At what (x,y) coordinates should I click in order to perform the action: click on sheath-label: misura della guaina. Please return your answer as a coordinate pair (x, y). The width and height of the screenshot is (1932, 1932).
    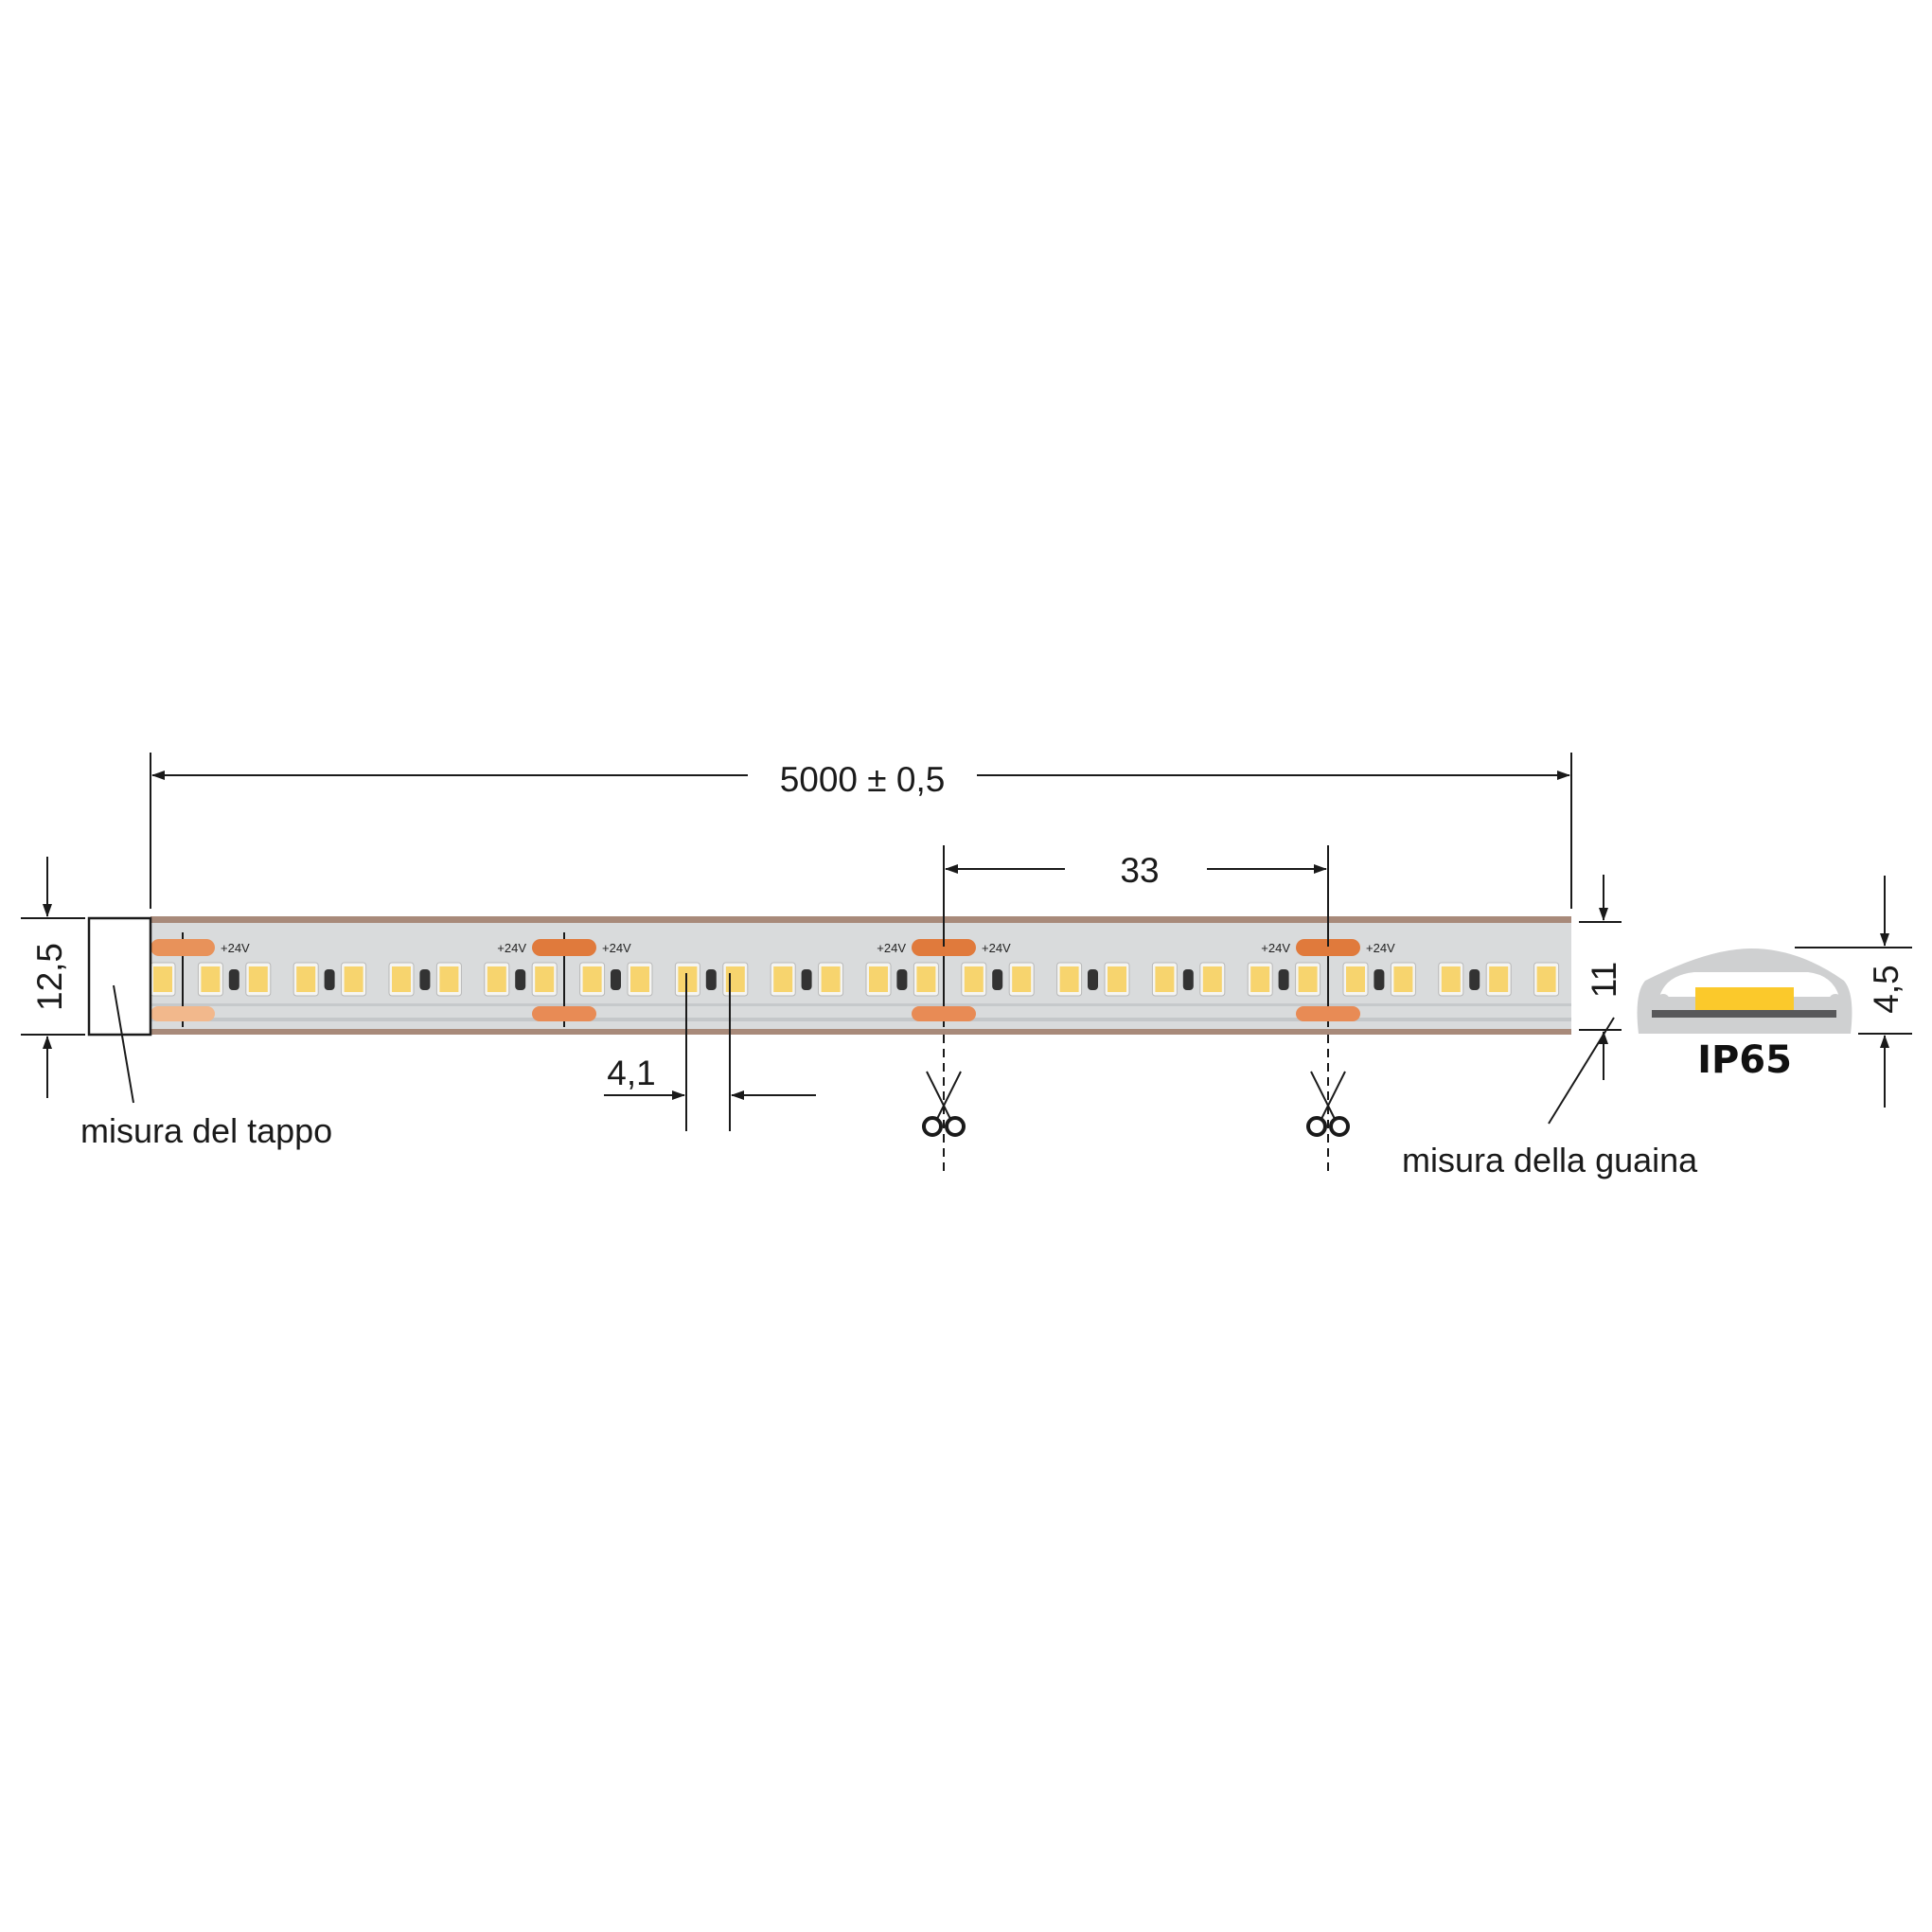
    Looking at the image, I should click on (1550, 1160).